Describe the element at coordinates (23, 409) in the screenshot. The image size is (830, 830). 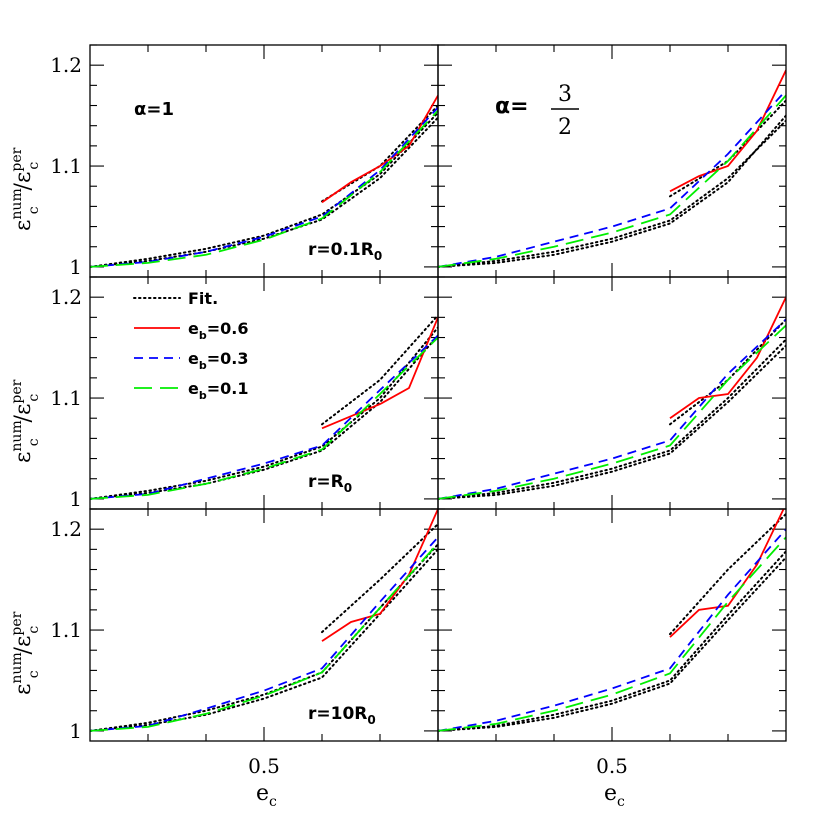
I see `y-title-eps2: ε` at that location.